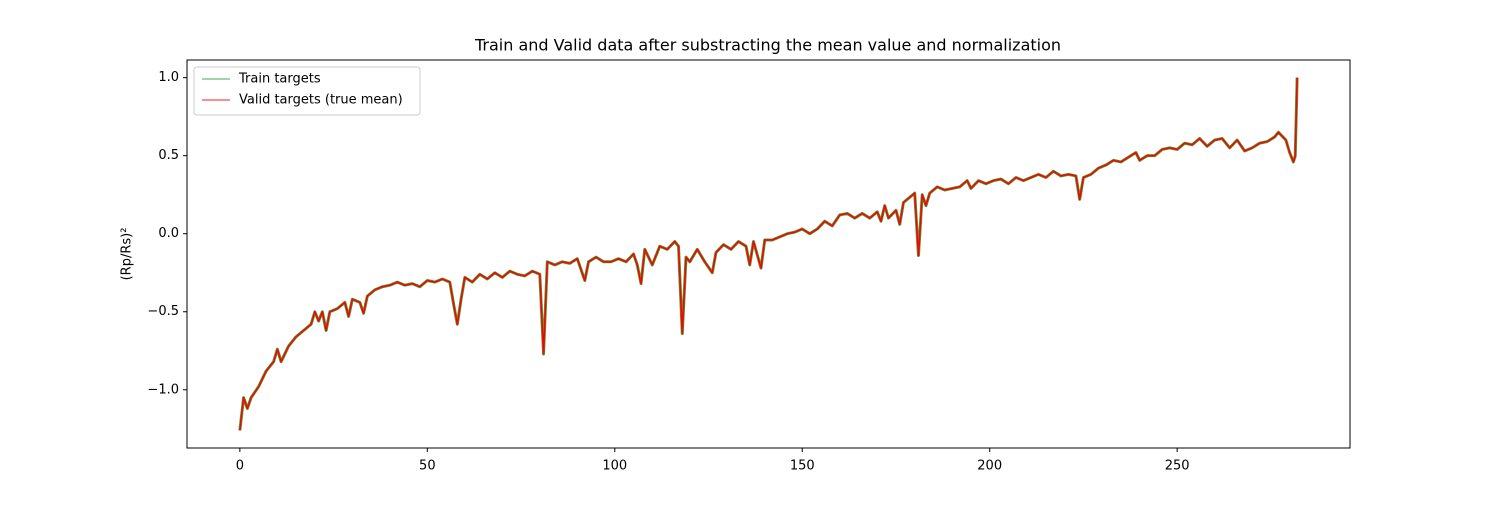 This screenshot has width=1500, height=508. Describe the element at coordinates (614, 466) in the screenshot. I see `x-tick-label: 100` at that location.